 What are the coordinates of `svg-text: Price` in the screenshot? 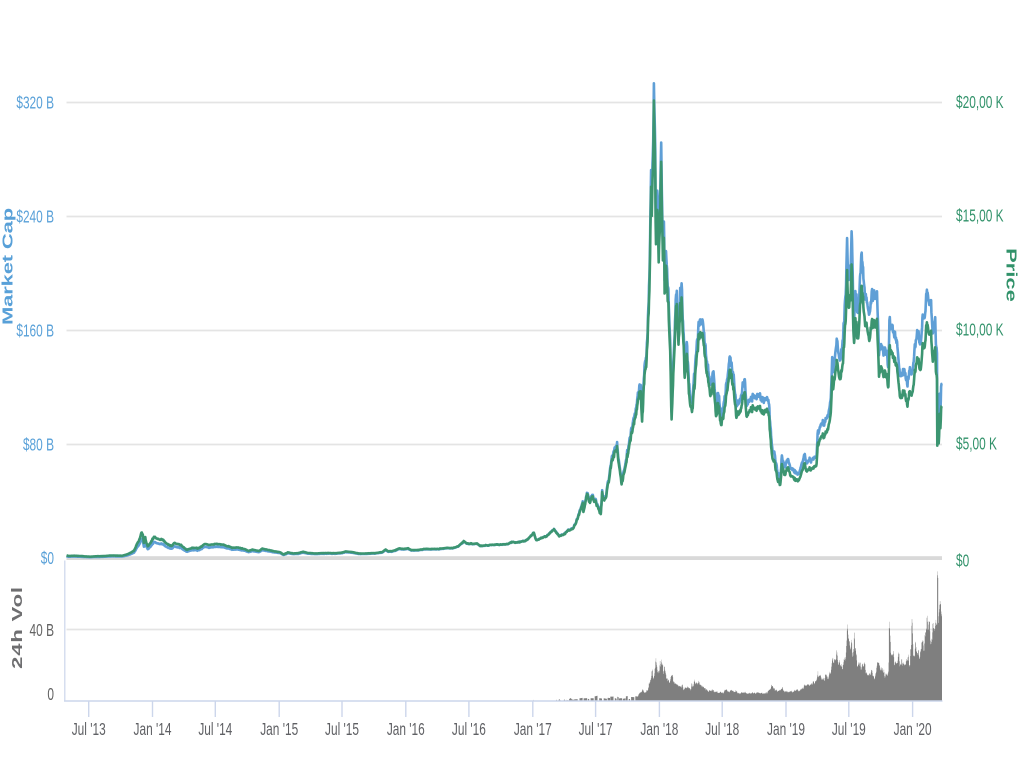 It's located at (1011, 275).